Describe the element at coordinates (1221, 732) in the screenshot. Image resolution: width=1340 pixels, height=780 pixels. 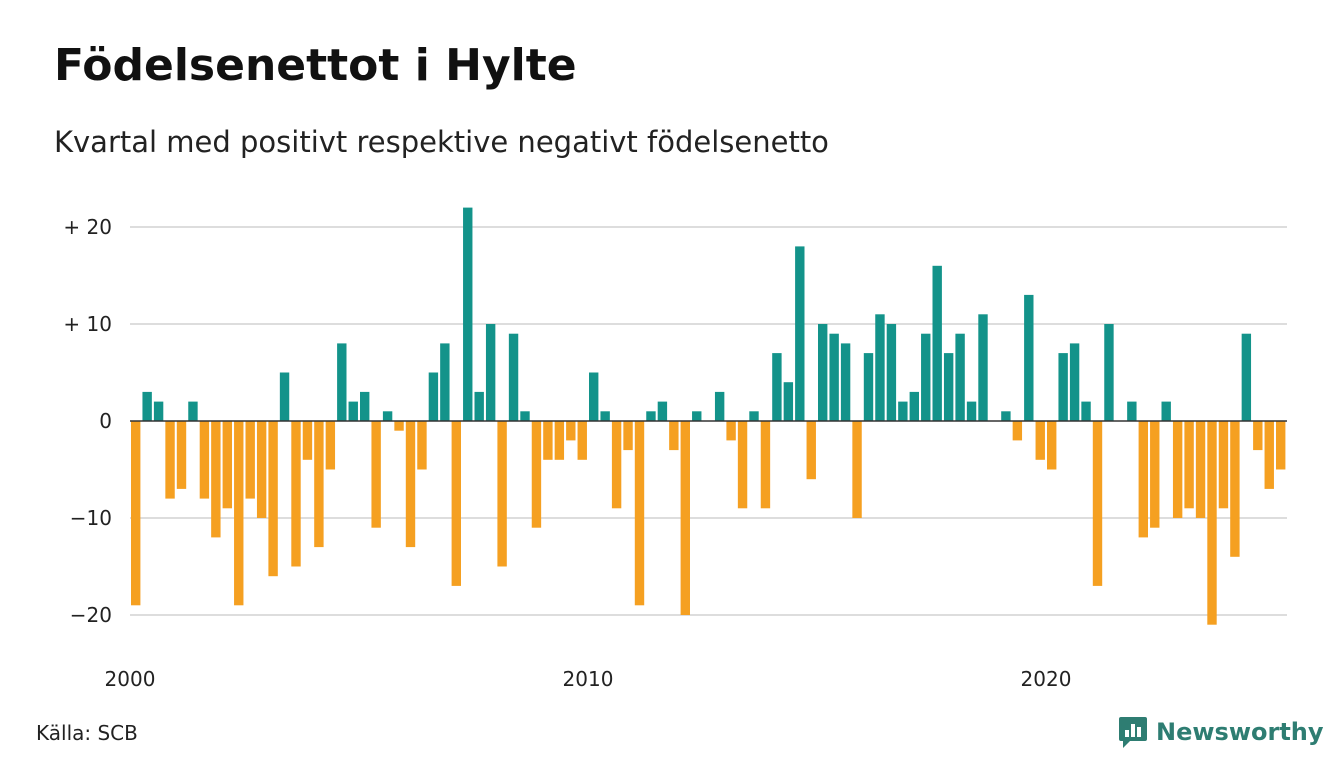
I see `brand-logo: Newsworthy` at that location.